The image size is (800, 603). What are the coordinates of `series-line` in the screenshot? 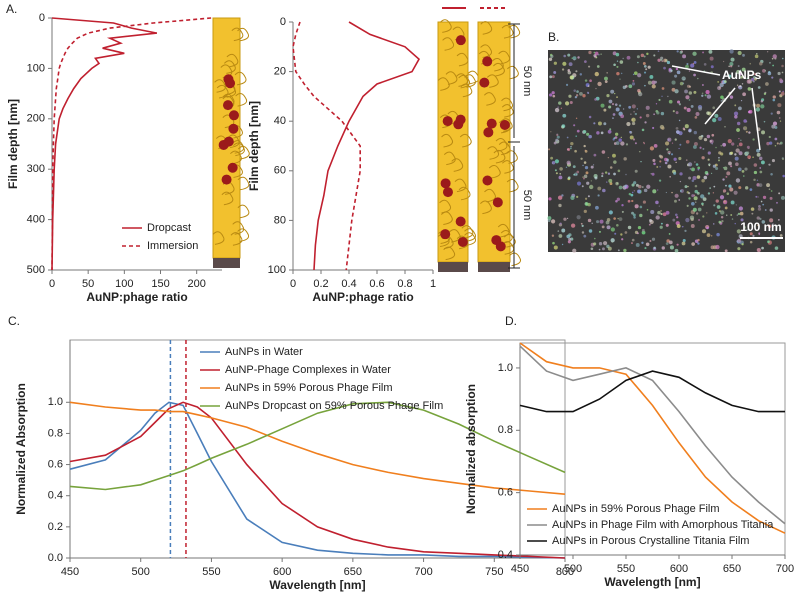 It's located at (131, 144).